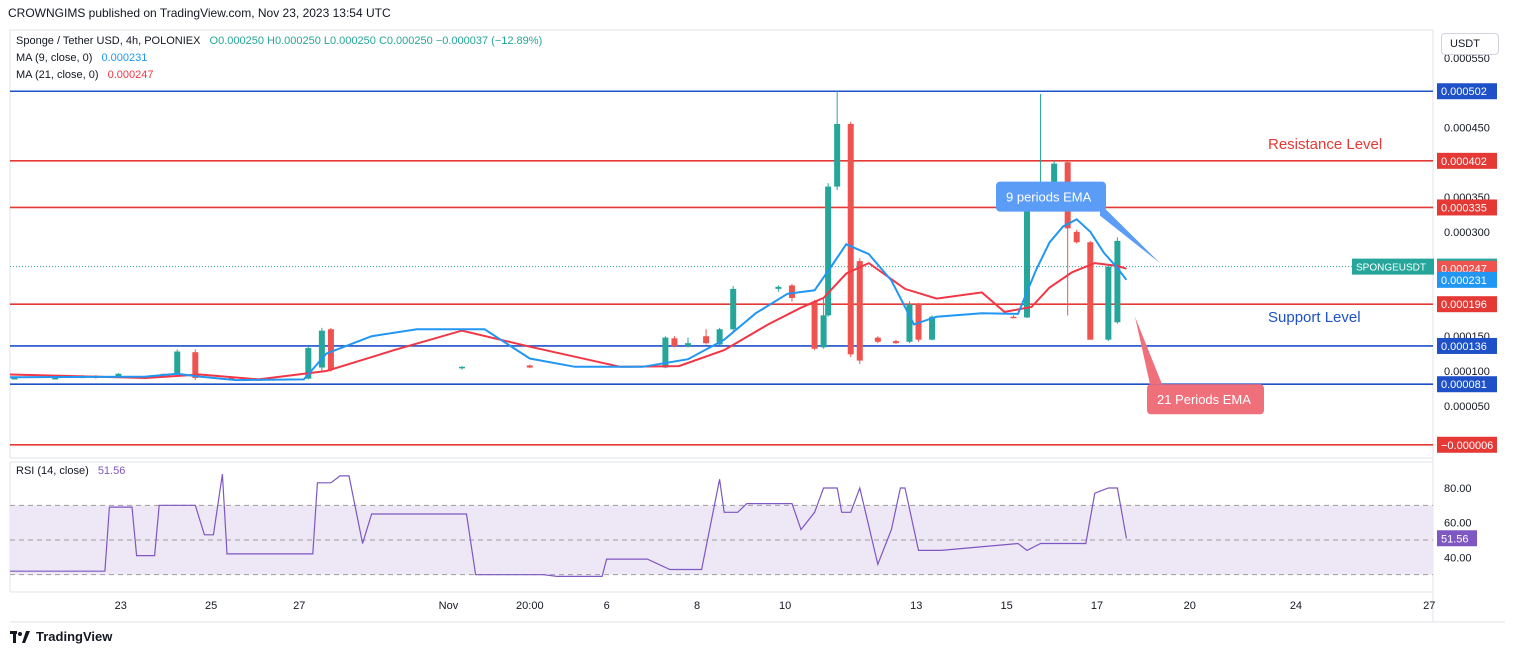 This screenshot has height=655, width=1515. I want to click on ma9-value: 0.000231, so click(124, 58).